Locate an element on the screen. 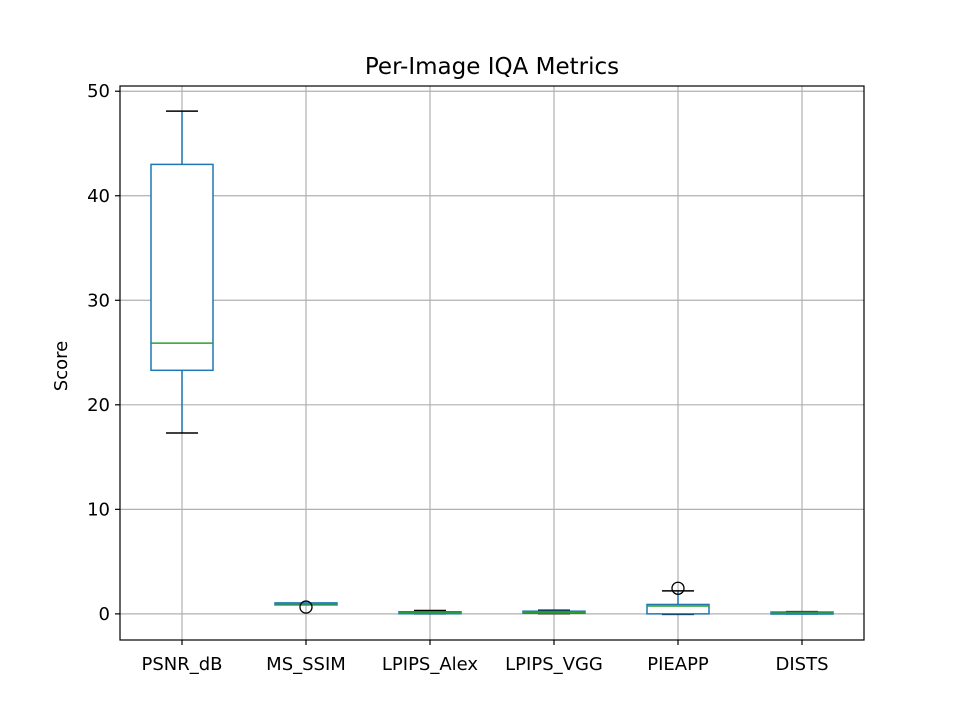 This screenshot has height=725, width=960. y-tick-label: 0 is located at coordinates (104, 614).